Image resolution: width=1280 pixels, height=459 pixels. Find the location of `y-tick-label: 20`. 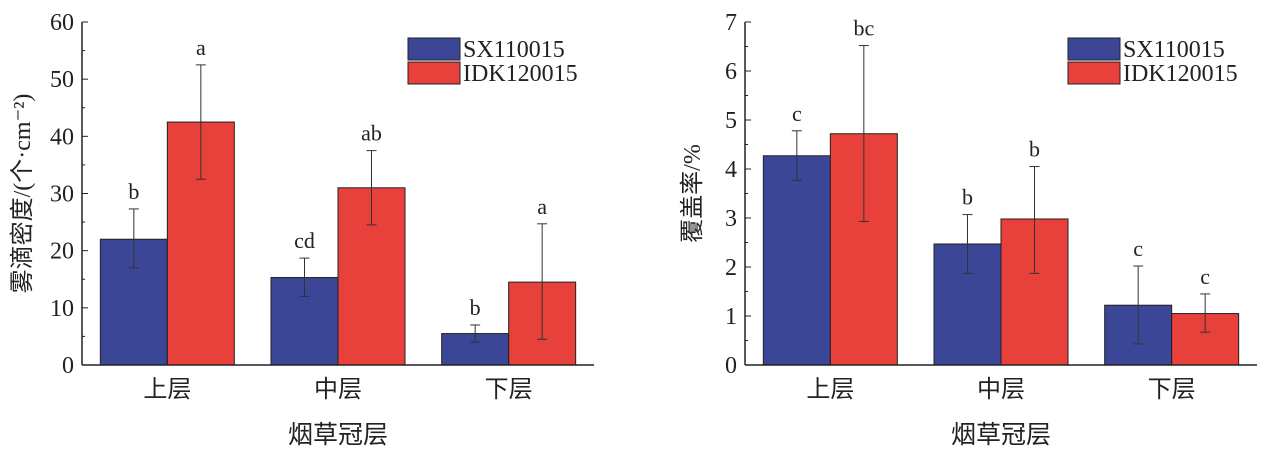

y-tick-label: 20 is located at coordinates (62, 252).